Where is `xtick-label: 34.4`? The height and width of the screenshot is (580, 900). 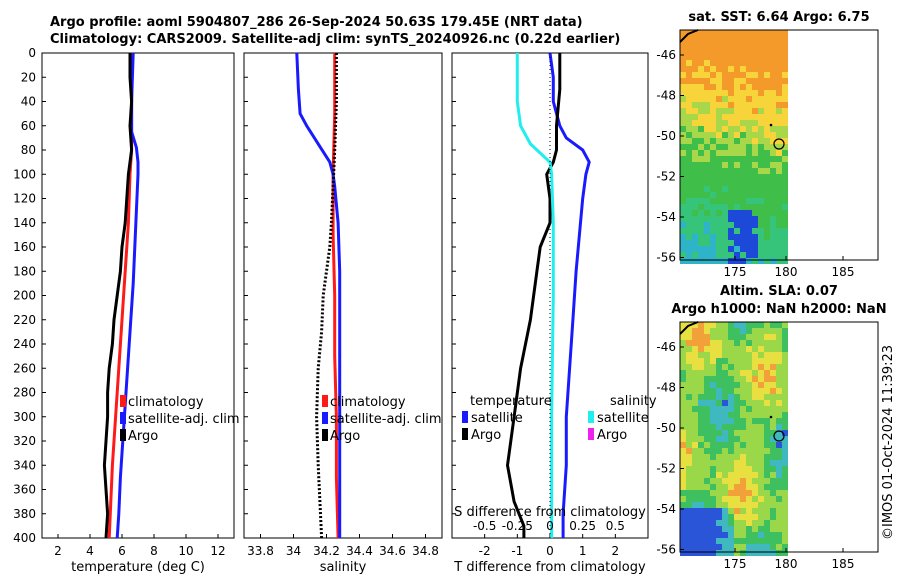 xtick-label: 34.4 is located at coordinates (359, 551).